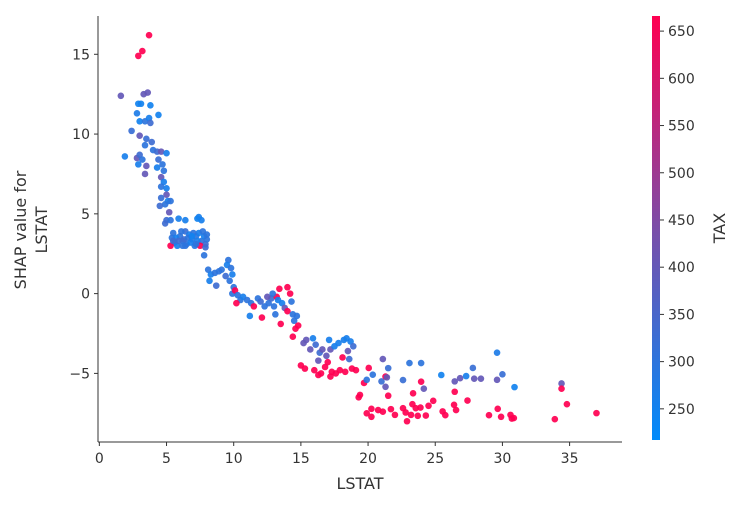  I want to click on colorbar-tick-label: 300, so click(681, 363).